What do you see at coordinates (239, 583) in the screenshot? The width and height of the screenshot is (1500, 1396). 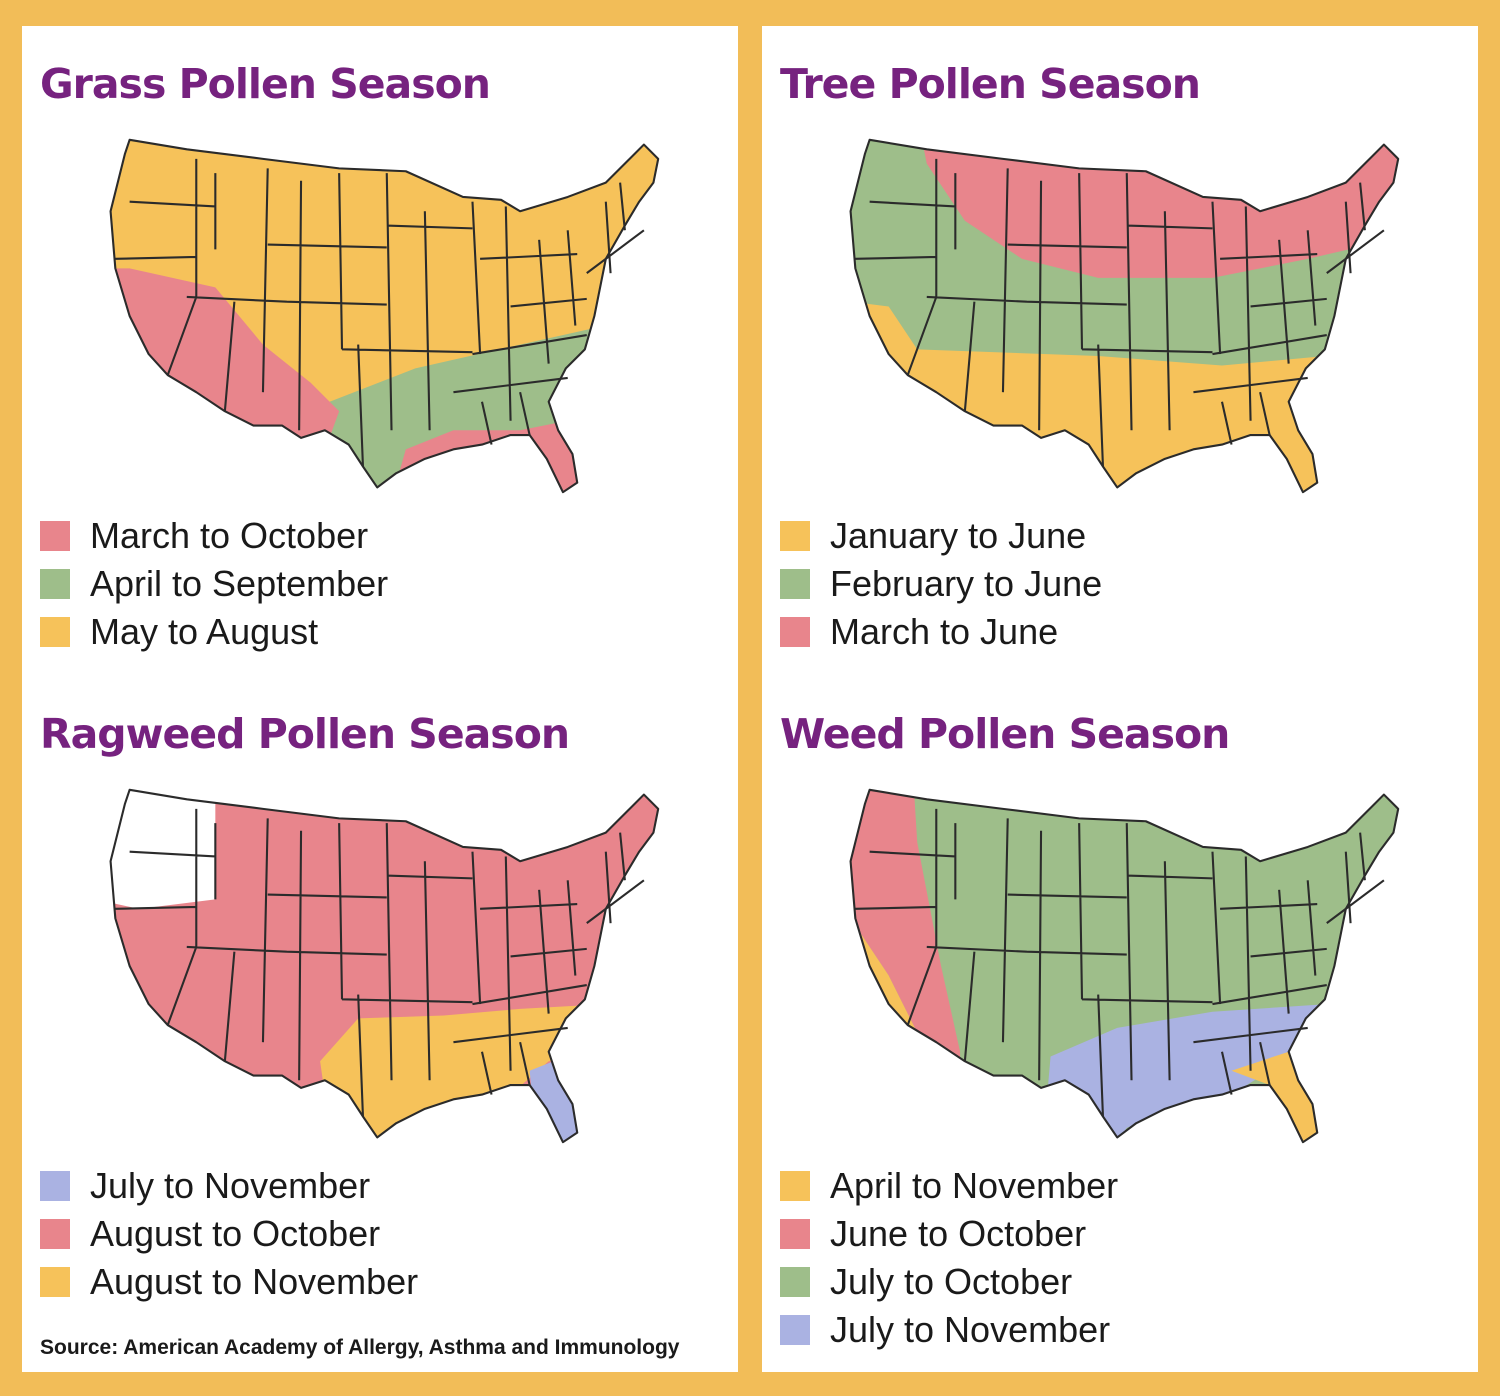 I see `legend-label: April to September` at bounding box center [239, 583].